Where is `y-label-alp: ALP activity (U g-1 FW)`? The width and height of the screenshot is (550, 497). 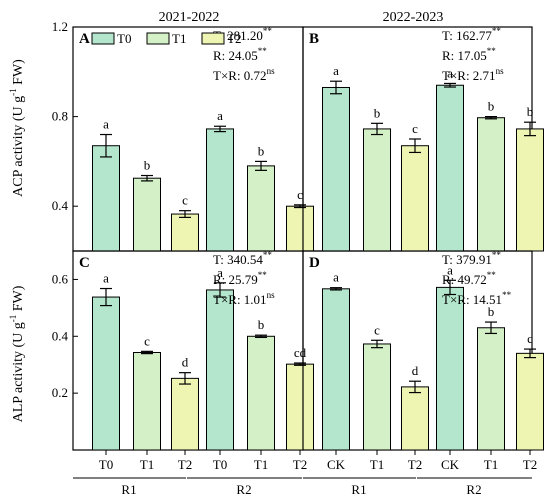 y-label-alp: ALP activity (U g-1 FW) is located at coordinates (17, 353).